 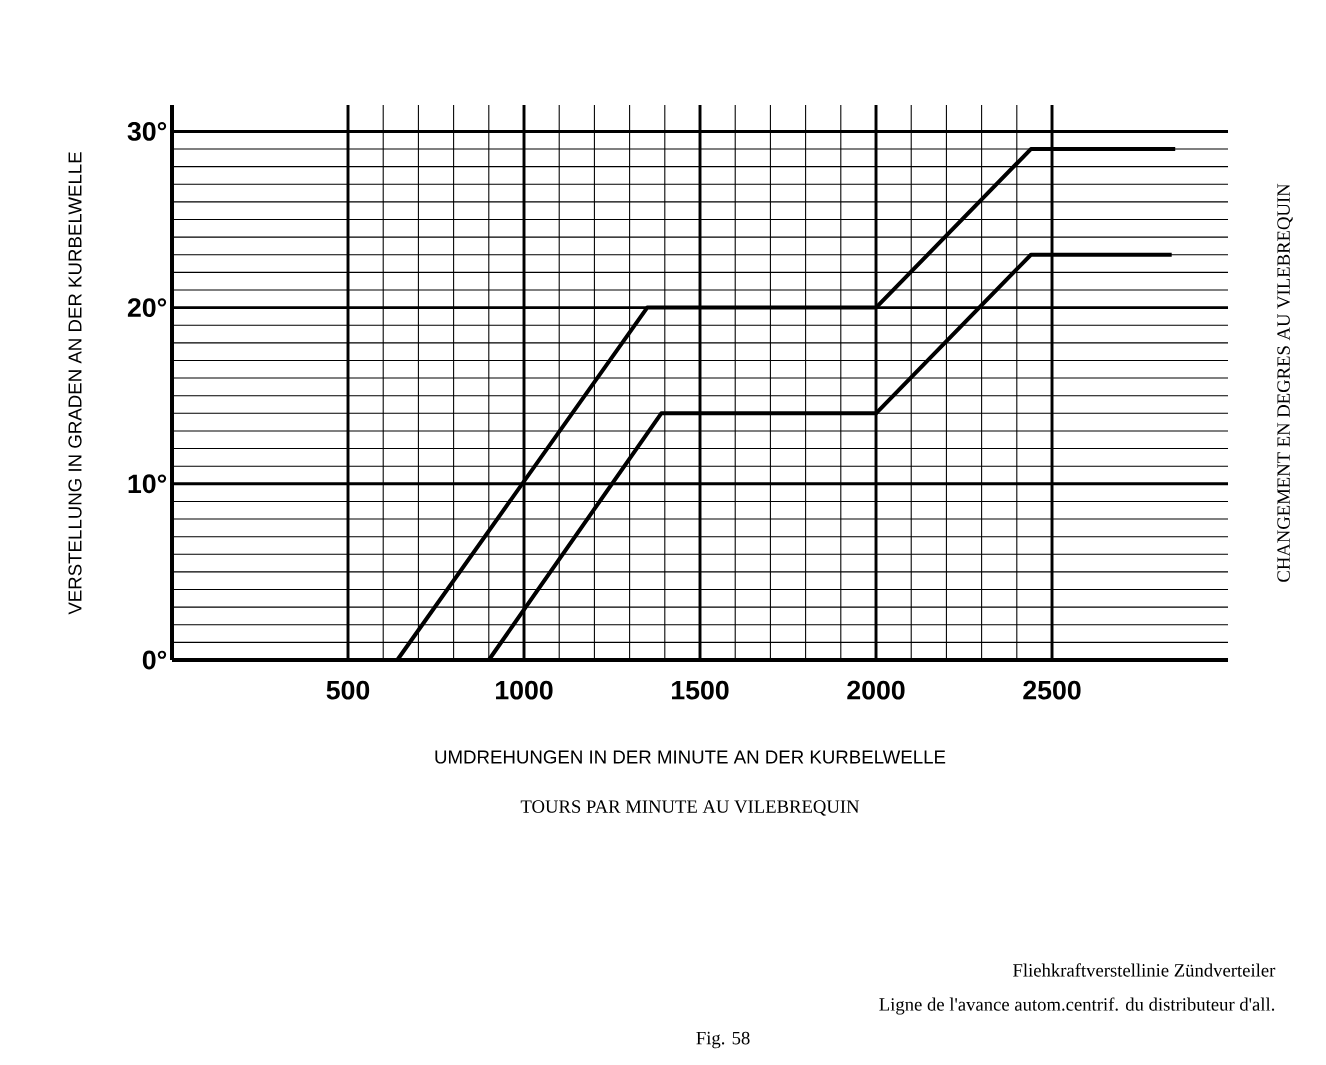 I want to click on text: Ligne de l'avance autom.centrif. du distributeur d'all., so click(x=1077, y=1006).